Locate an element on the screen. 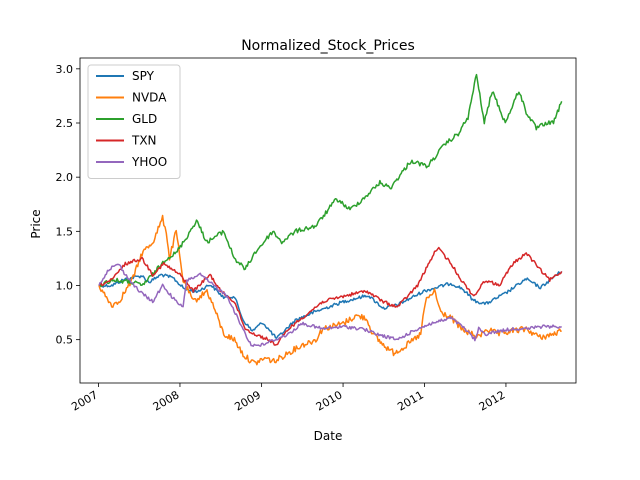  y-axis-label: Price is located at coordinates (36, 223).